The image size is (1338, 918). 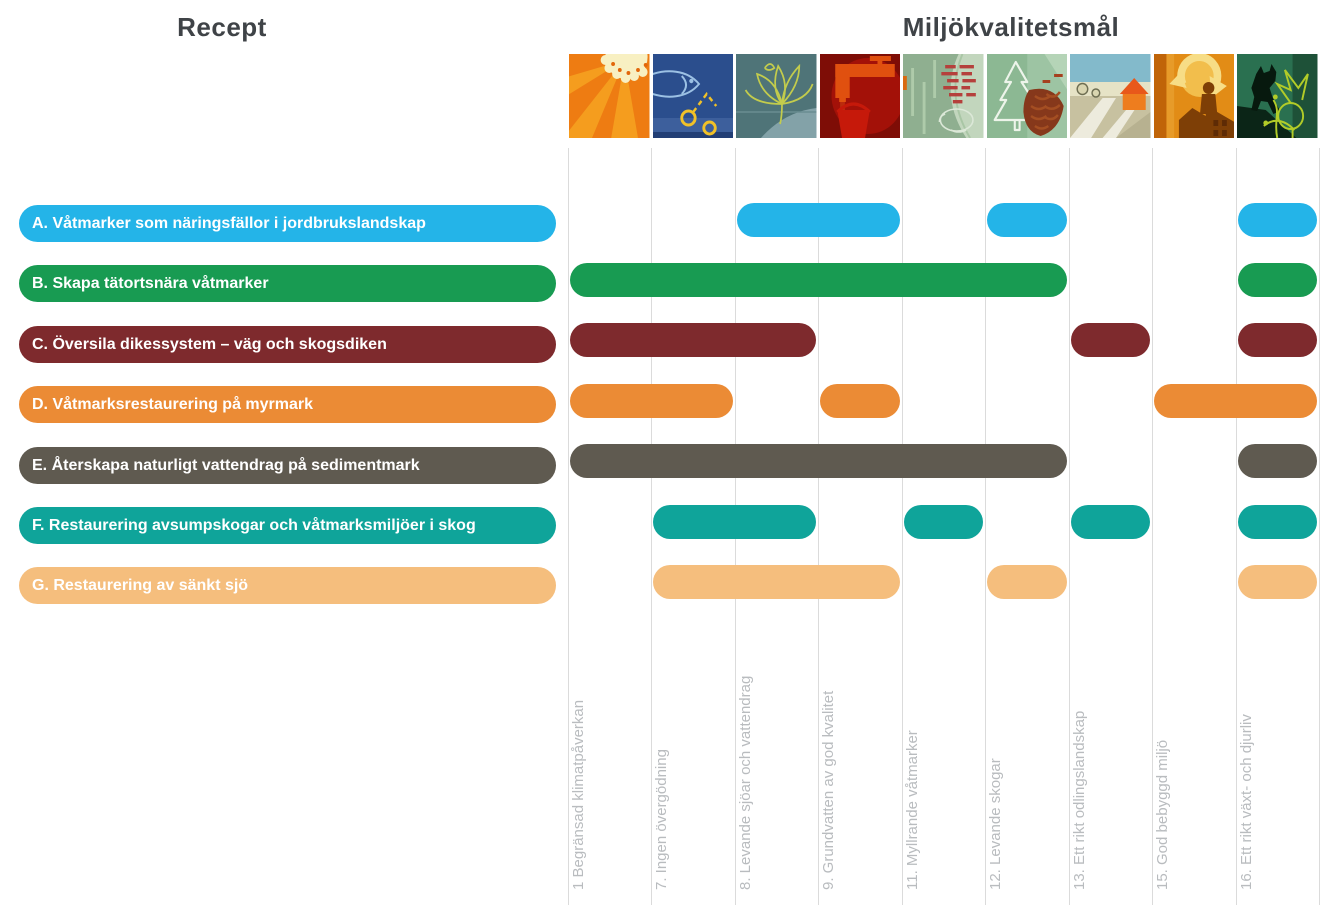 I want to click on wildlife-icon, so click(x=1277, y=96).